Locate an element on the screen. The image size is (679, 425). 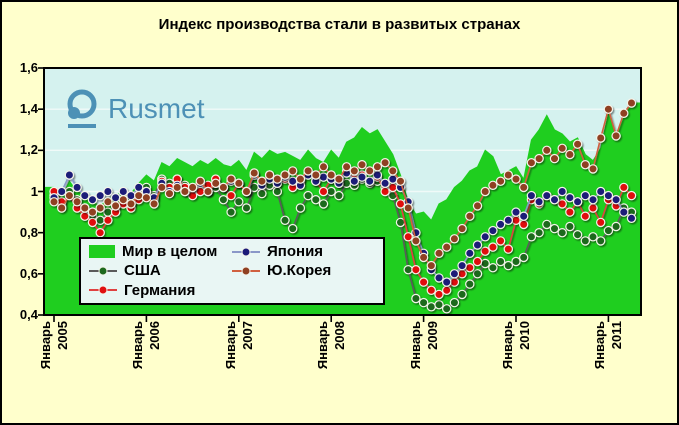
x-axis-tick-label: Январь 2007 is located at coordinates (238, 345).